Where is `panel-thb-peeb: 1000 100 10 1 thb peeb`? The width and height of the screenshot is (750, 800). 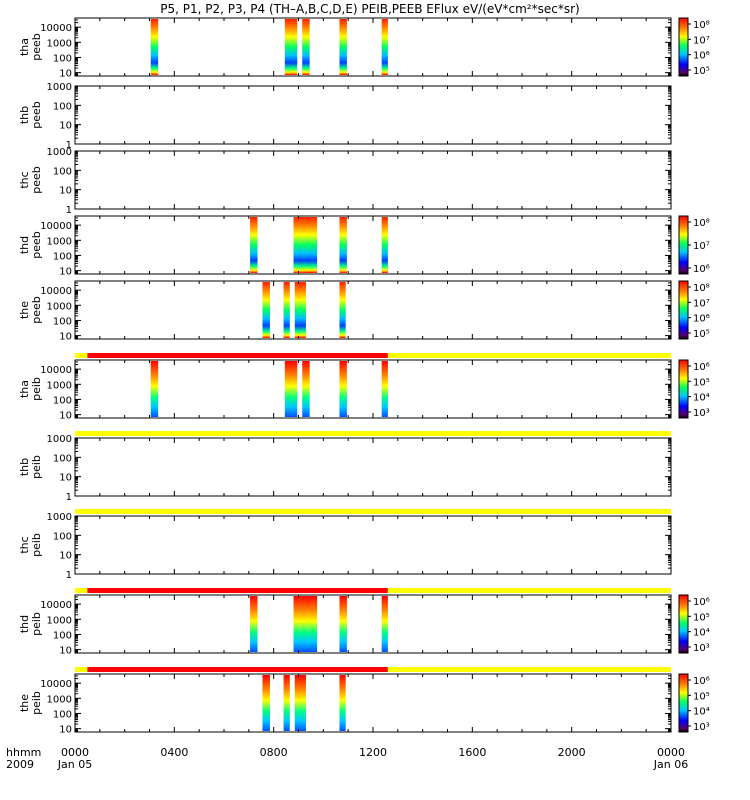
panel-thb-peeb: 1000 100 10 1 thb peeb is located at coordinates (345, 116).